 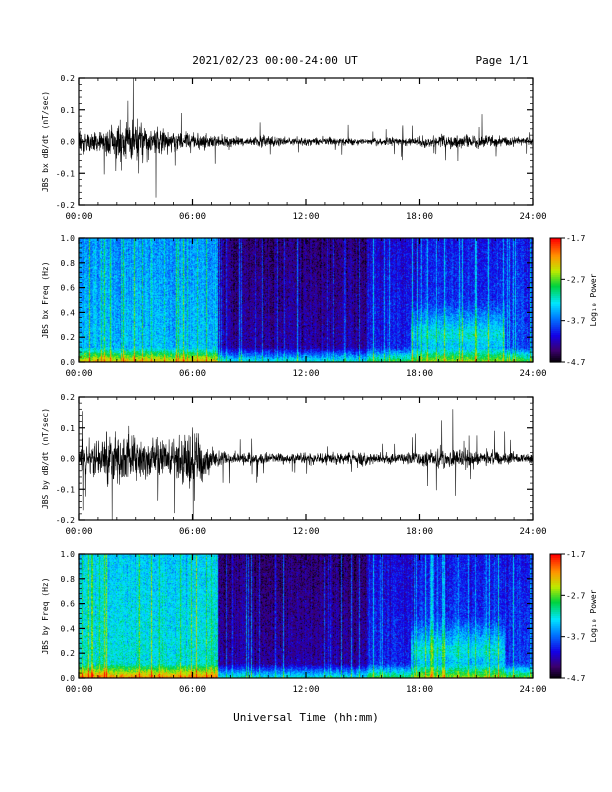 I want to click on plot-frame, so click(x=306, y=141).